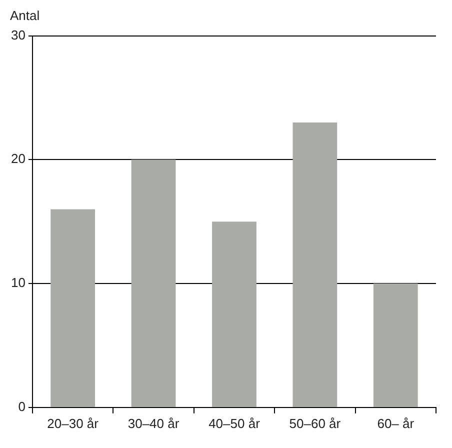 The height and width of the screenshot is (448, 452). Describe the element at coordinates (18, 282) in the screenshot. I see `y-tick-label: 10` at that location.